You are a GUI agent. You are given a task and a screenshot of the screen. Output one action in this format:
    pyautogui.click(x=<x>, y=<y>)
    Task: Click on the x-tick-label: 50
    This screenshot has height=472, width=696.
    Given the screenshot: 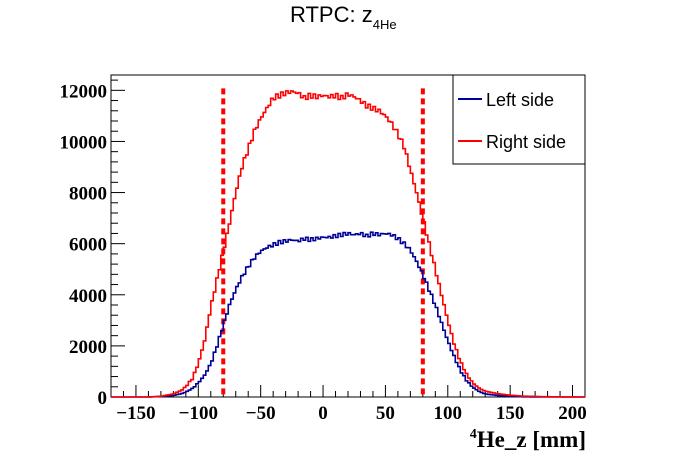 What is the action you would take?
    pyautogui.click(x=385, y=413)
    